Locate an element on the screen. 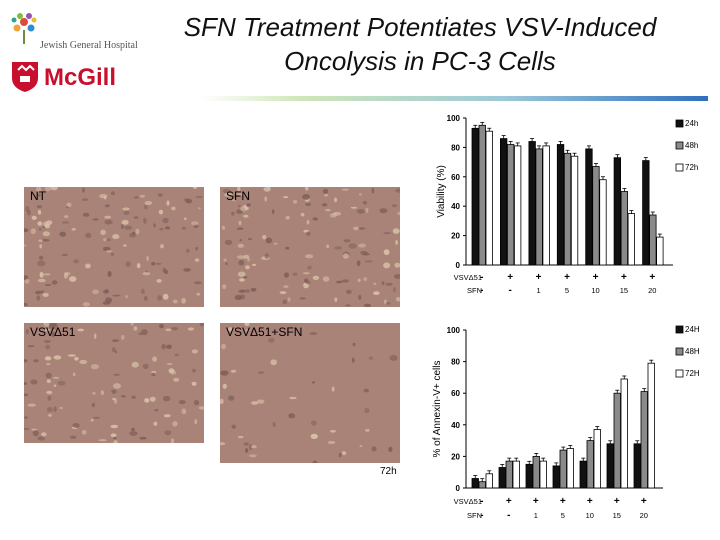 This screenshot has width=720, height=540. micrograph-vsv: VSVΔ51 is located at coordinates (114, 383).